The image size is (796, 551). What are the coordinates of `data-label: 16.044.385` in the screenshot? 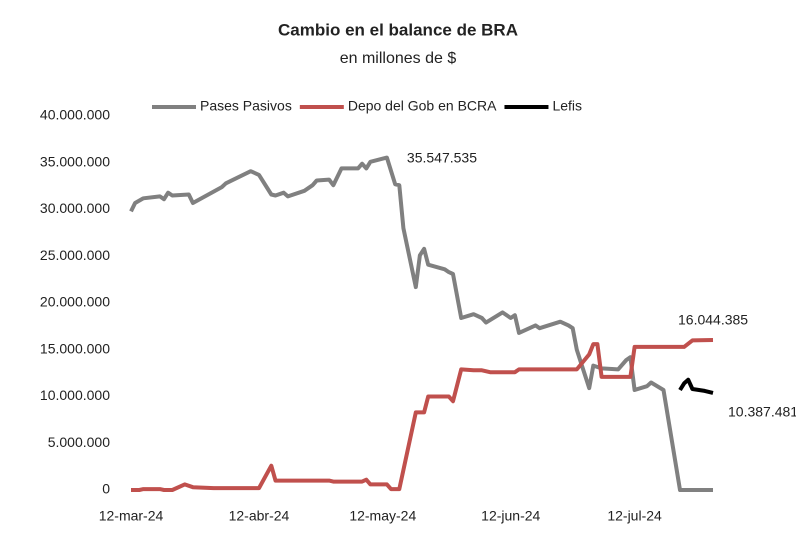 It's located at (713, 320).